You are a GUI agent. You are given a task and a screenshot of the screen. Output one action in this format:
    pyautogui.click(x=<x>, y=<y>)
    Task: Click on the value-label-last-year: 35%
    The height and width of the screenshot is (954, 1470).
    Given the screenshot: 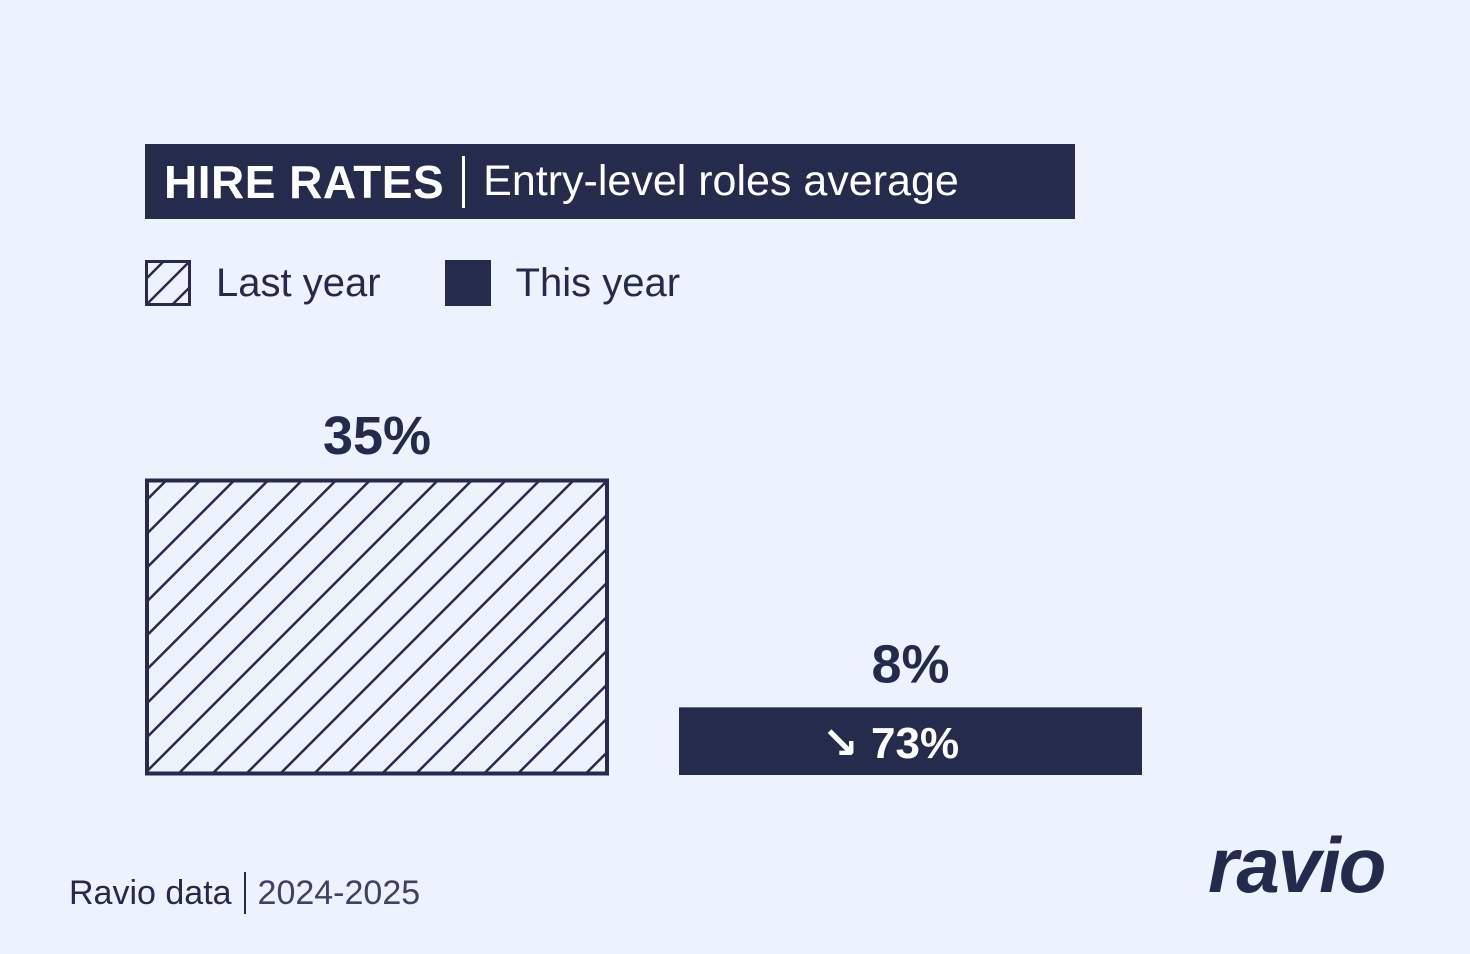 What is the action you would take?
    pyautogui.click(x=377, y=436)
    